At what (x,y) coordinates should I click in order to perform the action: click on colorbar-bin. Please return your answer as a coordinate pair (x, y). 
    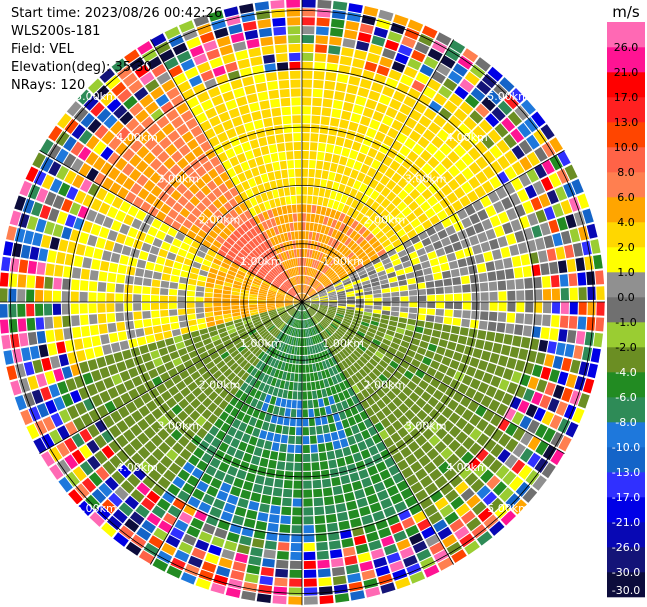
    Looking at the image, I should click on (626, 85).